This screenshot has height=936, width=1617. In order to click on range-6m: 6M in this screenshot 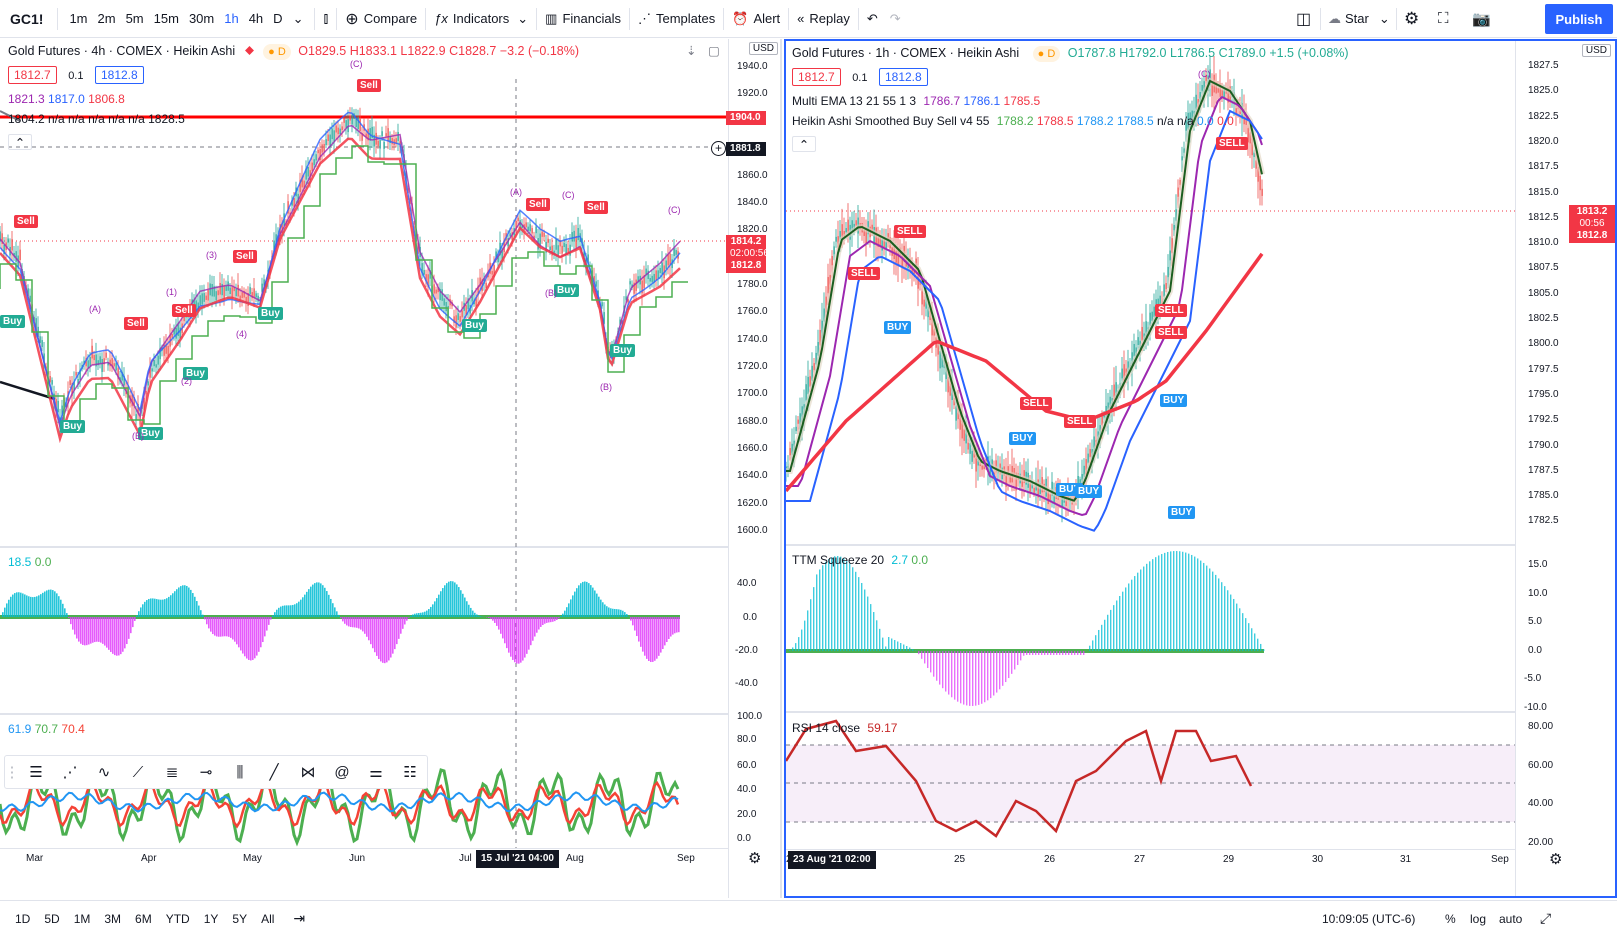, I will do `click(143, 918)`.